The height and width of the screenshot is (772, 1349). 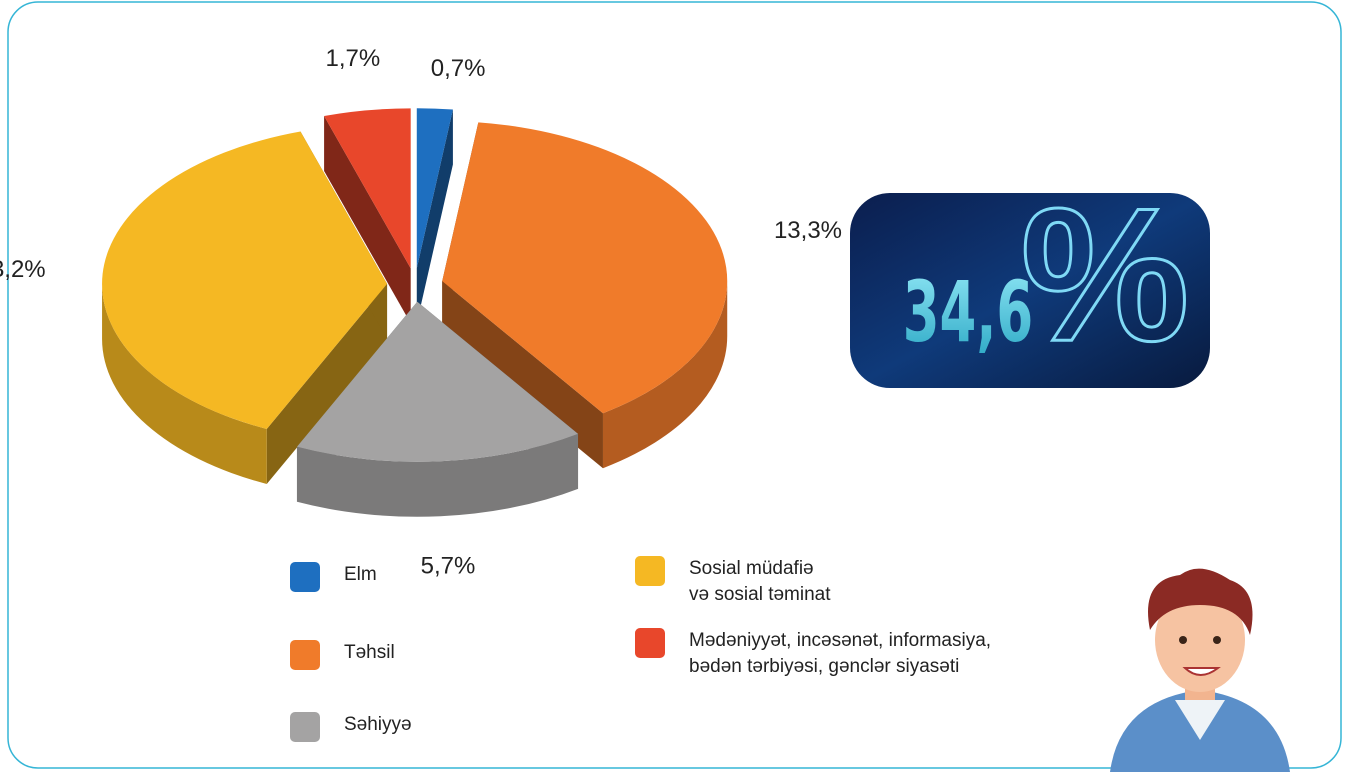 What do you see at coordinates (760, 581) in the screenshot?
I see `legend-label: Sosial müdafiə və sosial təminat` at bounding box center [760, 581].